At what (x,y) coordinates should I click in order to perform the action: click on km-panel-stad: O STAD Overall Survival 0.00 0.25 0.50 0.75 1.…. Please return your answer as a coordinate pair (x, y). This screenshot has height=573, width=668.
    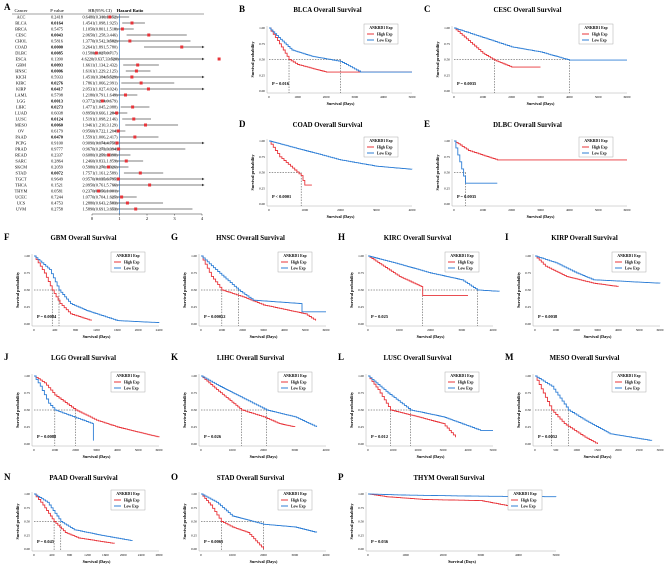
    Looking at the image, I should click on (250, 518).